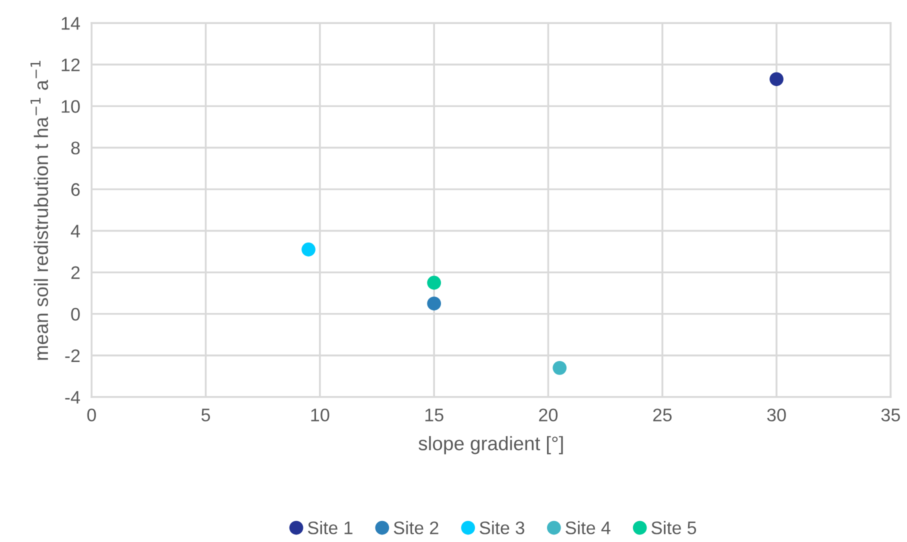  What do you see at coordinates (330, 527) in the screenshot?
I see `legend-label: Site 1` at bounding box center [330, 527].